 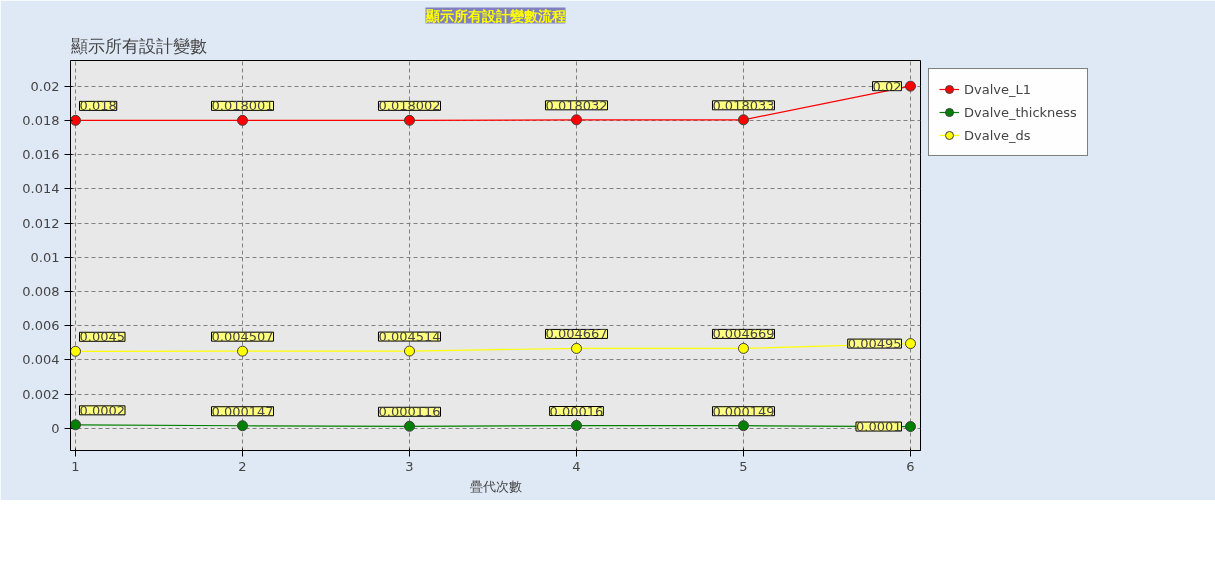 I want to click on data-label: 0.000149, so click(x=743, y=411).